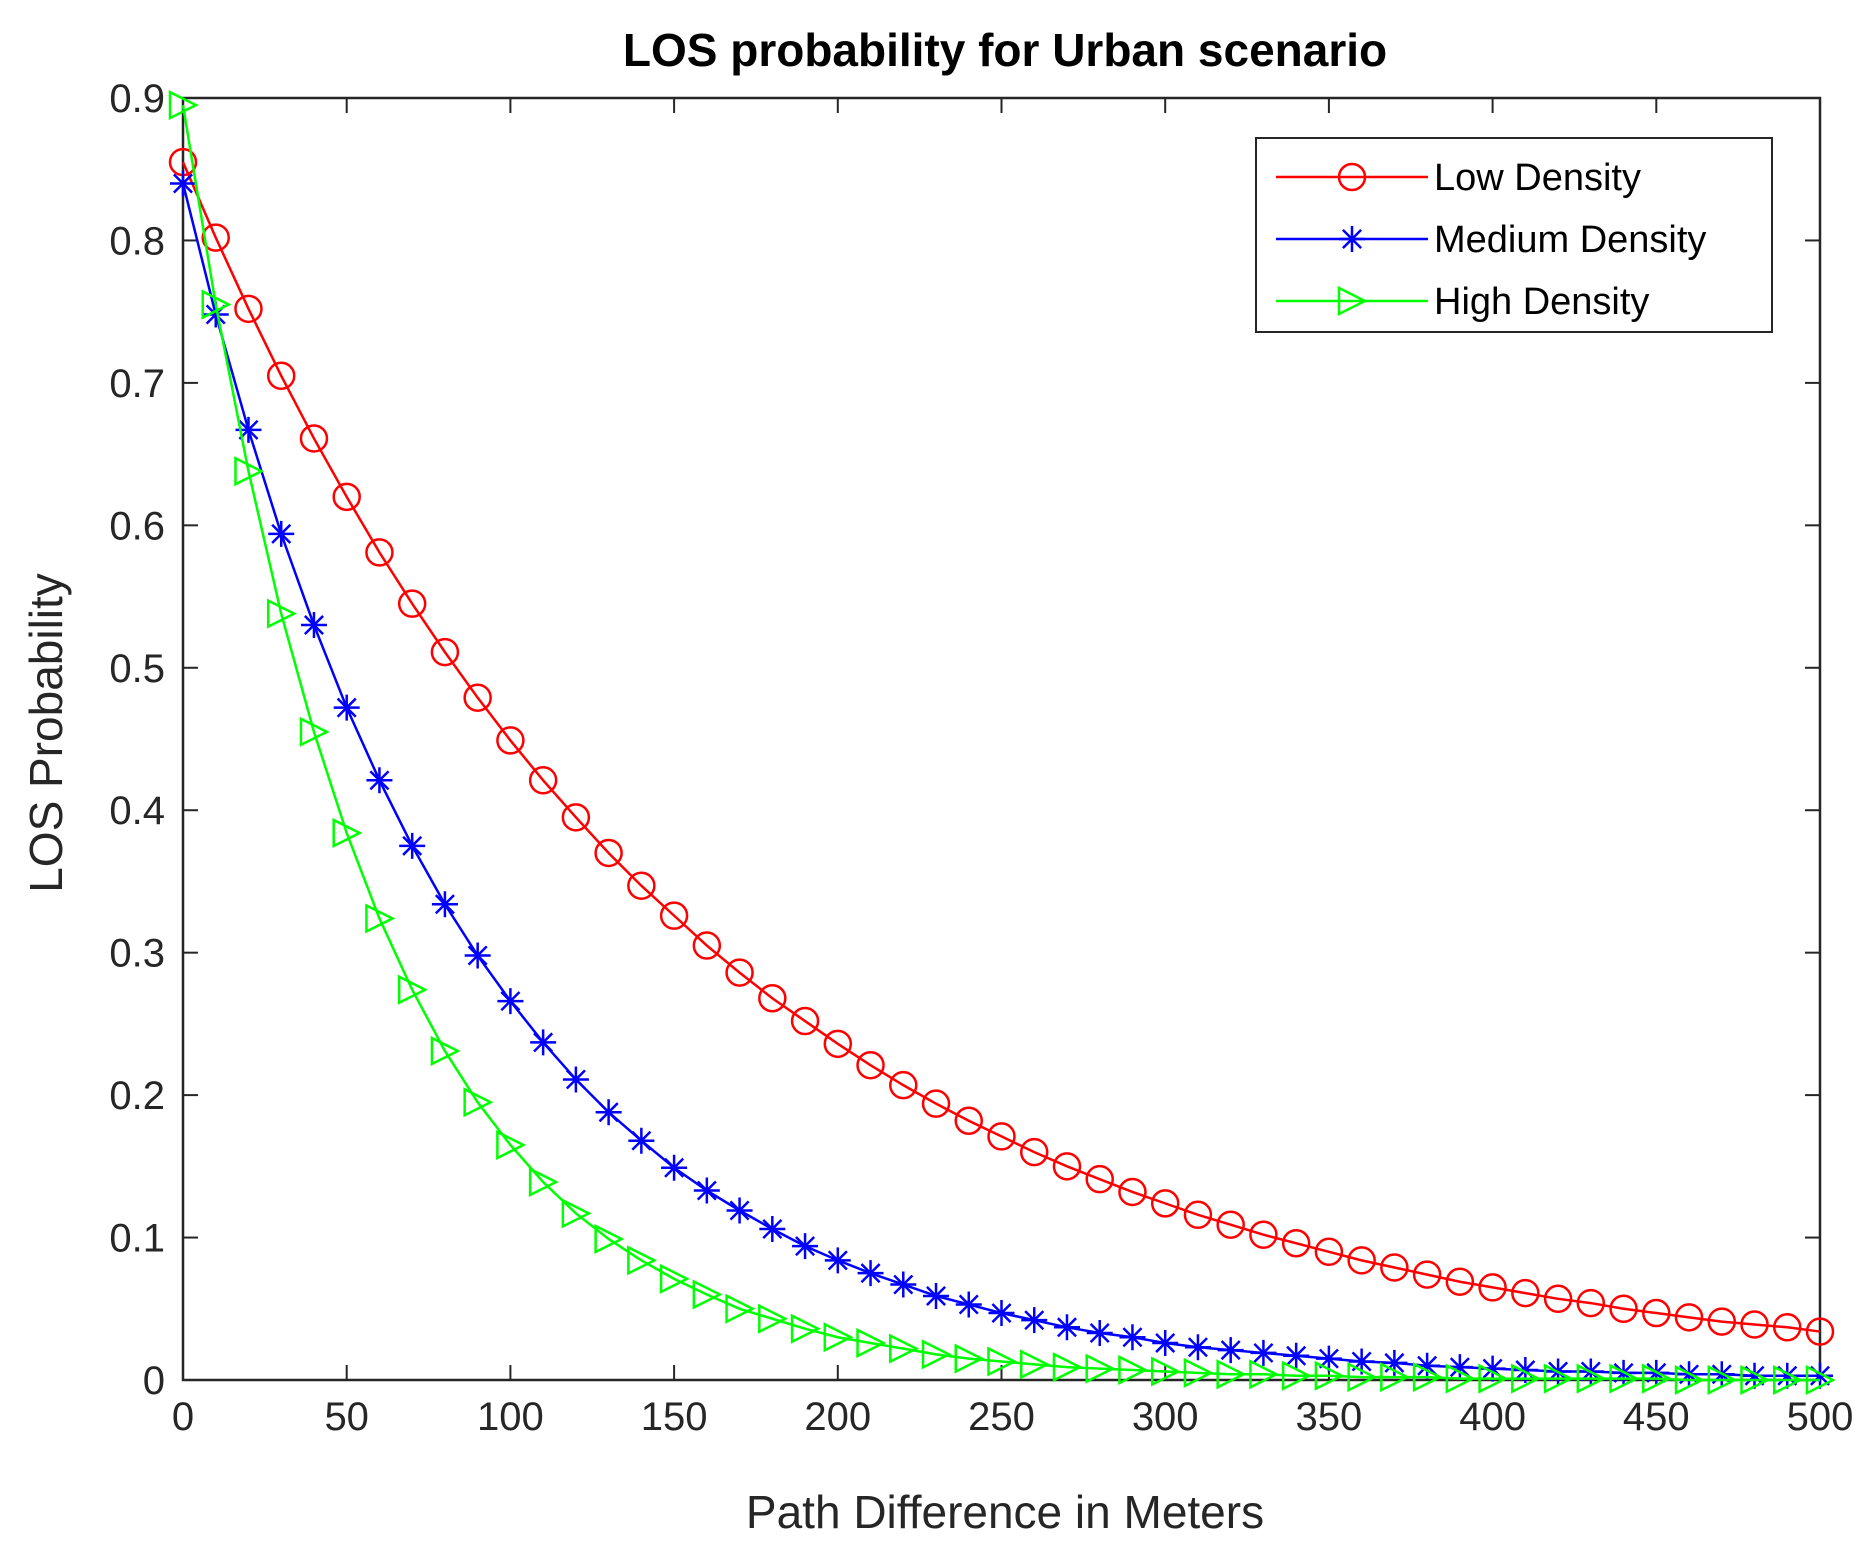 This screenshot has height=1548, width=1868. I want to click on x-tick-label: 500, so click(1820, 1417).